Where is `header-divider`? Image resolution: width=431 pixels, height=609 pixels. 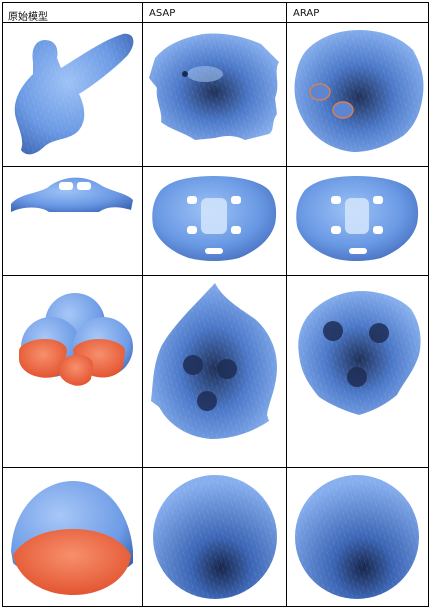
header-divider is located at coordinates (215, 22).